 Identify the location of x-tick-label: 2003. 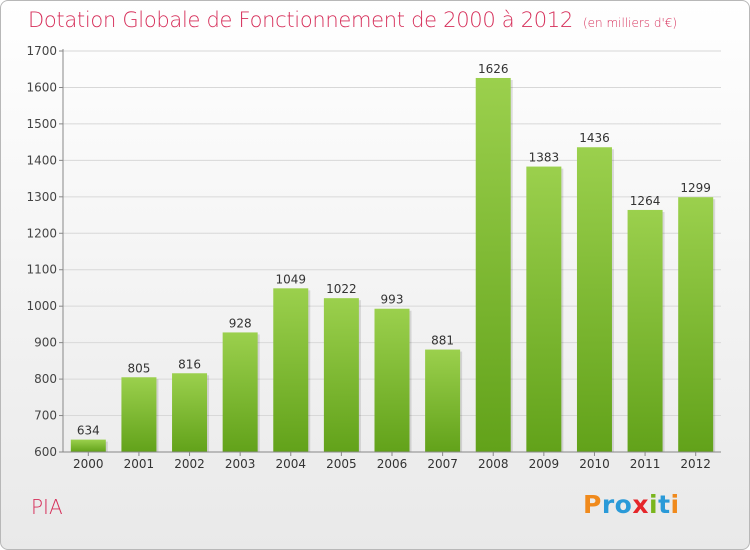
(240, 464).